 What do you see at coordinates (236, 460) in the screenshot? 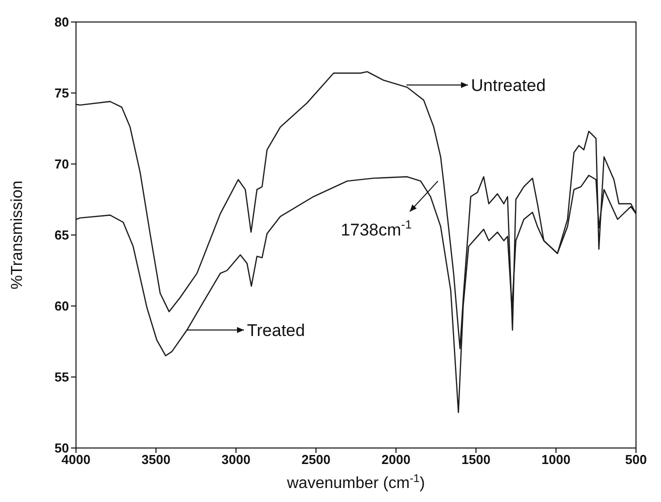
I see `x-tick-label: 3000` at bounding box center [236, 460].